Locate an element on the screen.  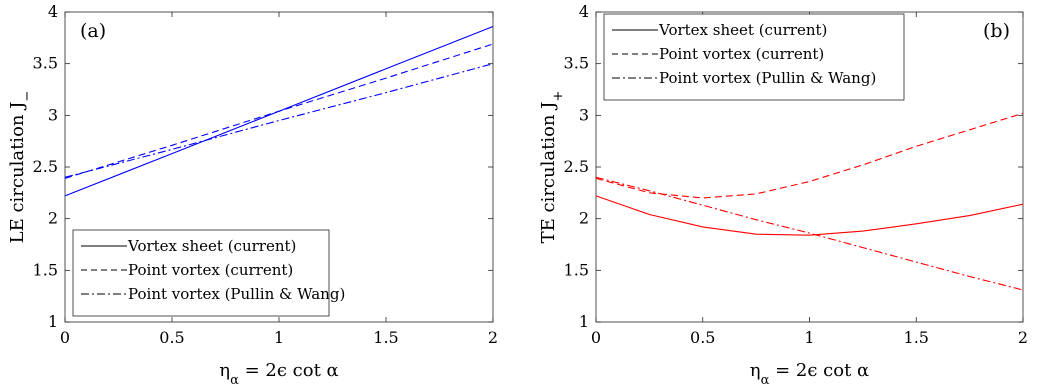
y-axis-label: LE circulation J− is located at coordinates (21, 167).